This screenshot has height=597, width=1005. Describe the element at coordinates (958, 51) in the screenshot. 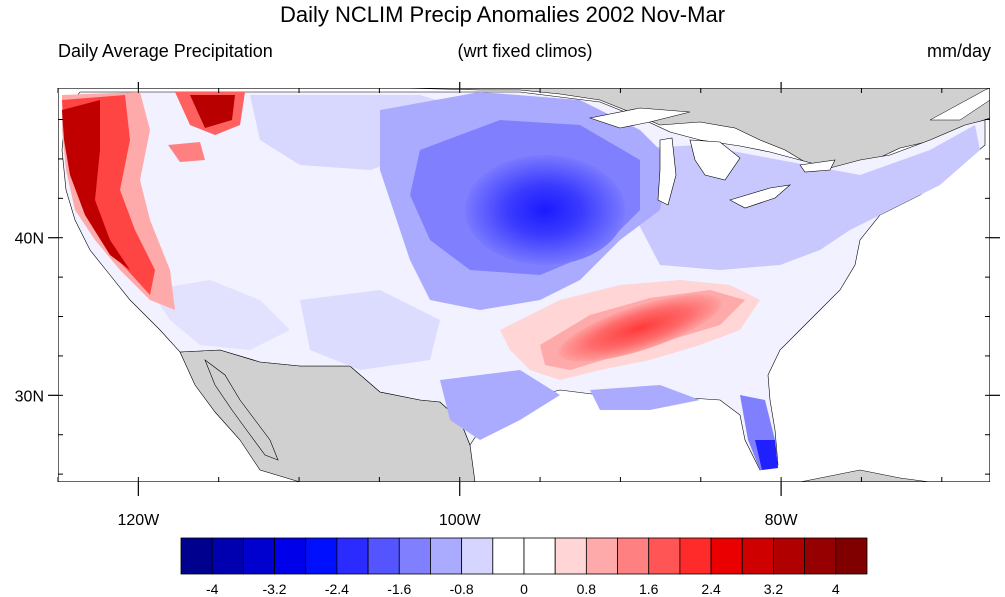

I see `units-label: mm/day` at that location.